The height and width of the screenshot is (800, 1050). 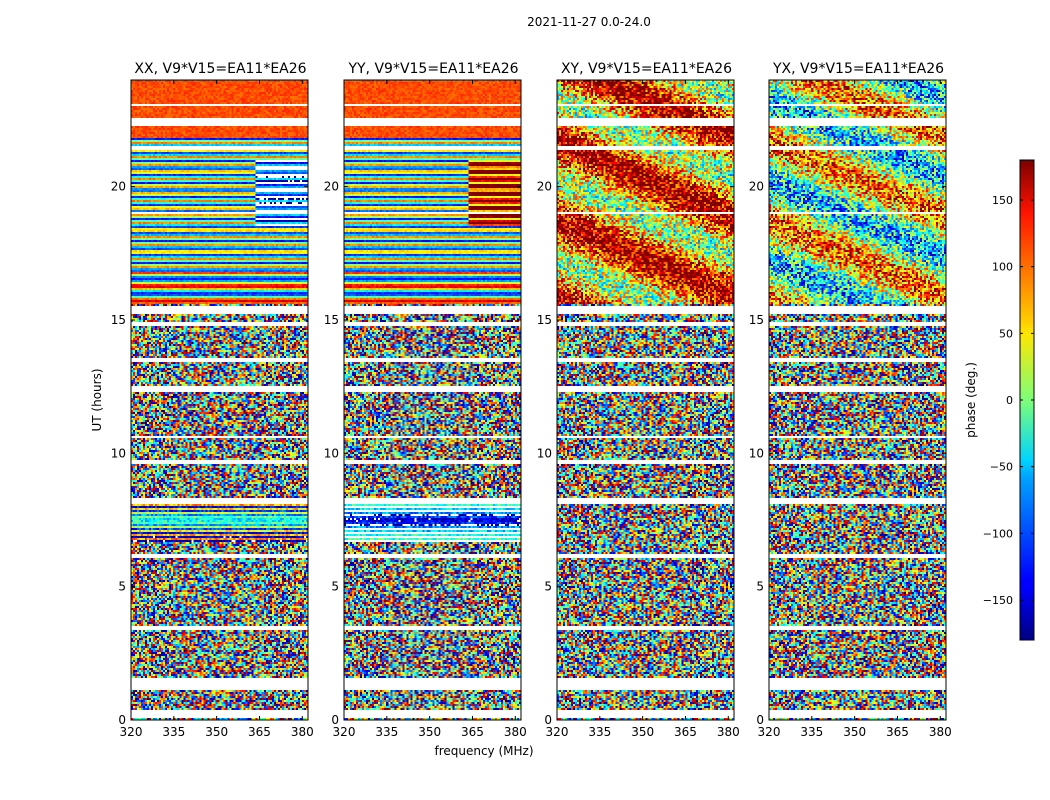 I want to click on colorbar-tick-label: 50, so click(x=1006, y=333).